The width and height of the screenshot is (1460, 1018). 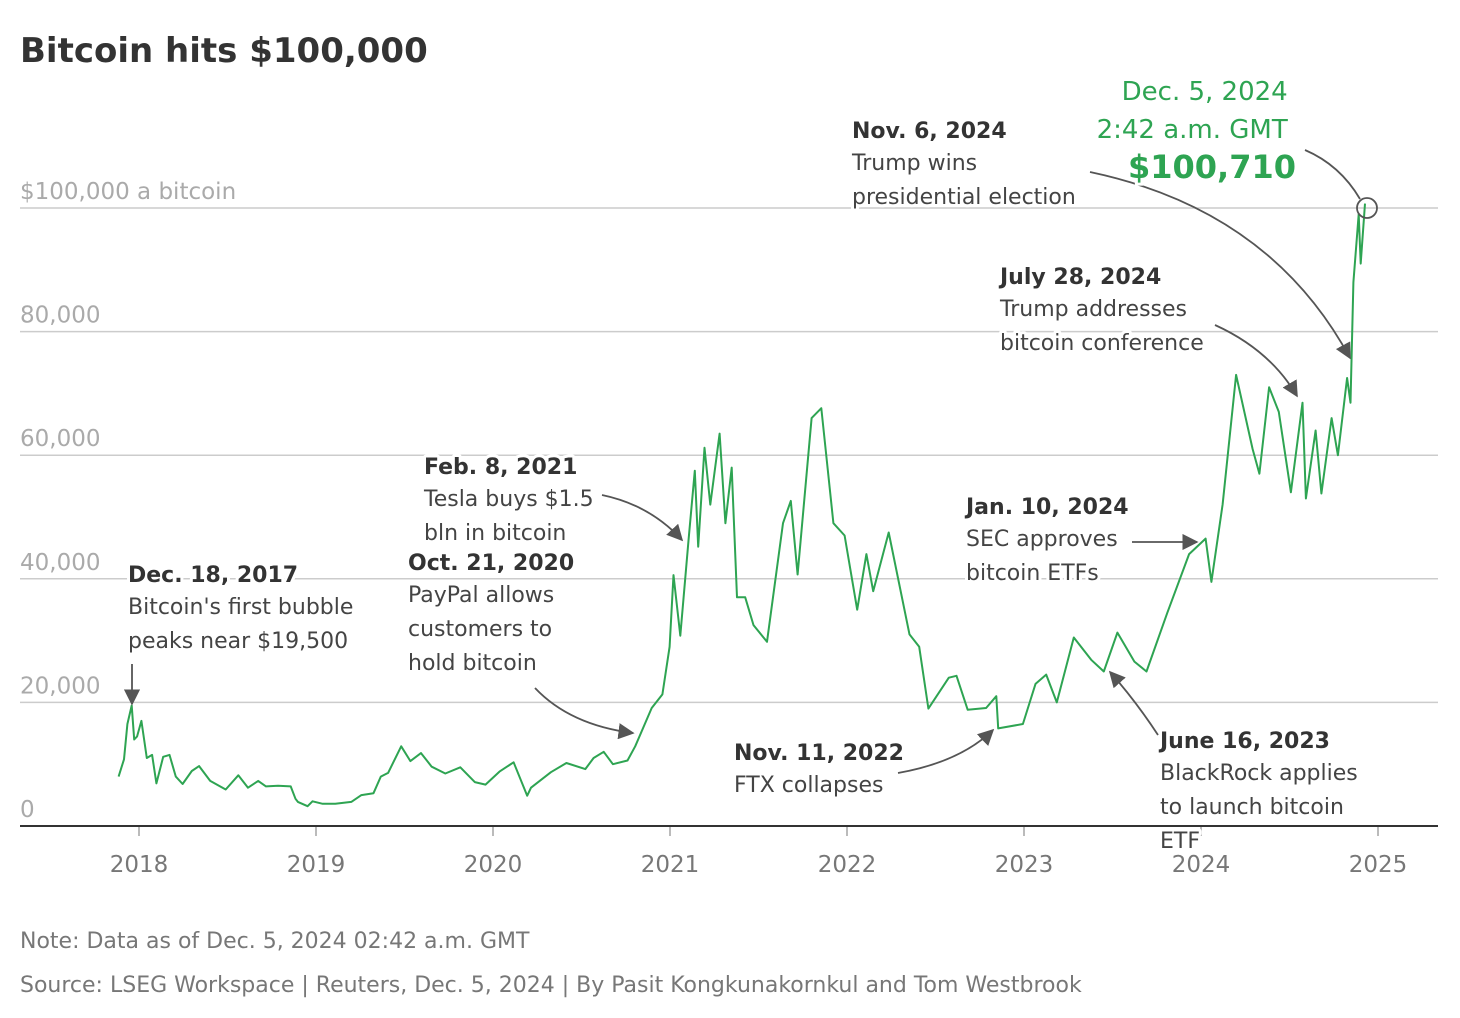 What do you see at coordinates (224, 51) in the screenshot?
I see `chart-title: Bitcoin hits $100,000` at bounding box center [224, 51].